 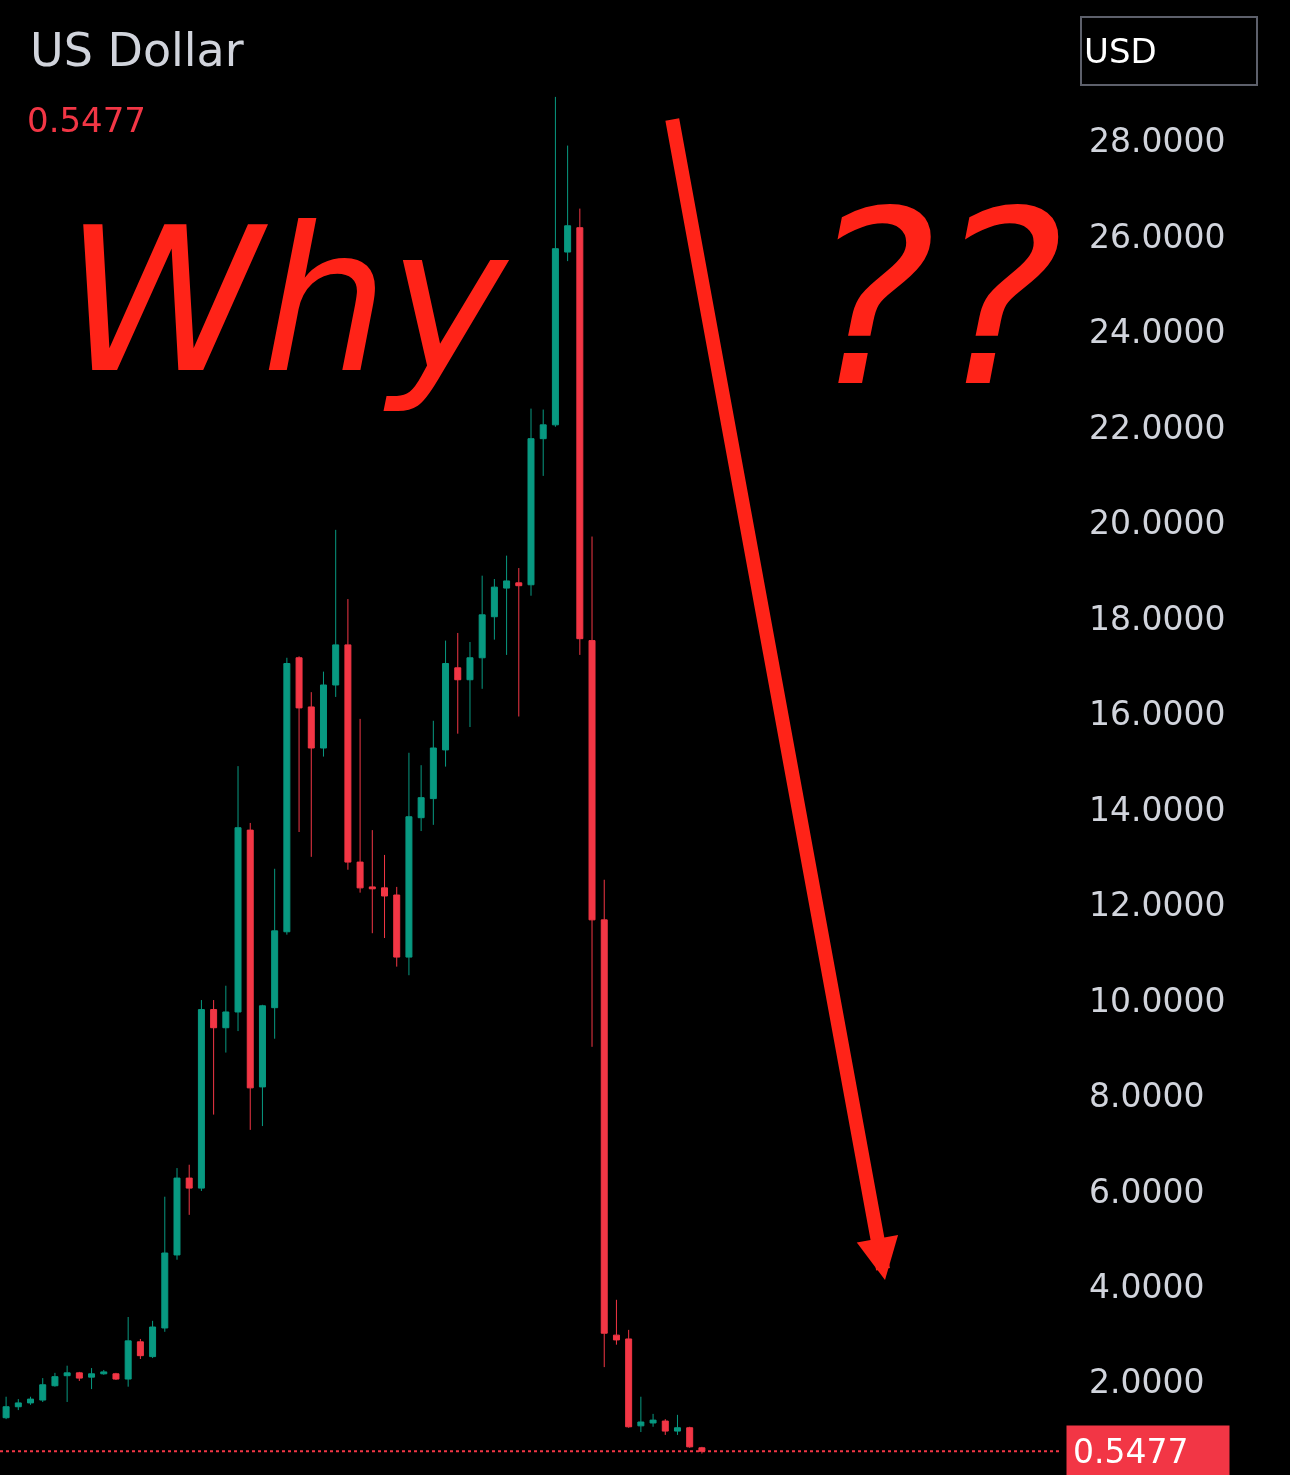 What do you see at coordinates (1157, 618) in the screenshot?
I see `y-tick-label: 18.0000` at bounding box center [1157, 618].